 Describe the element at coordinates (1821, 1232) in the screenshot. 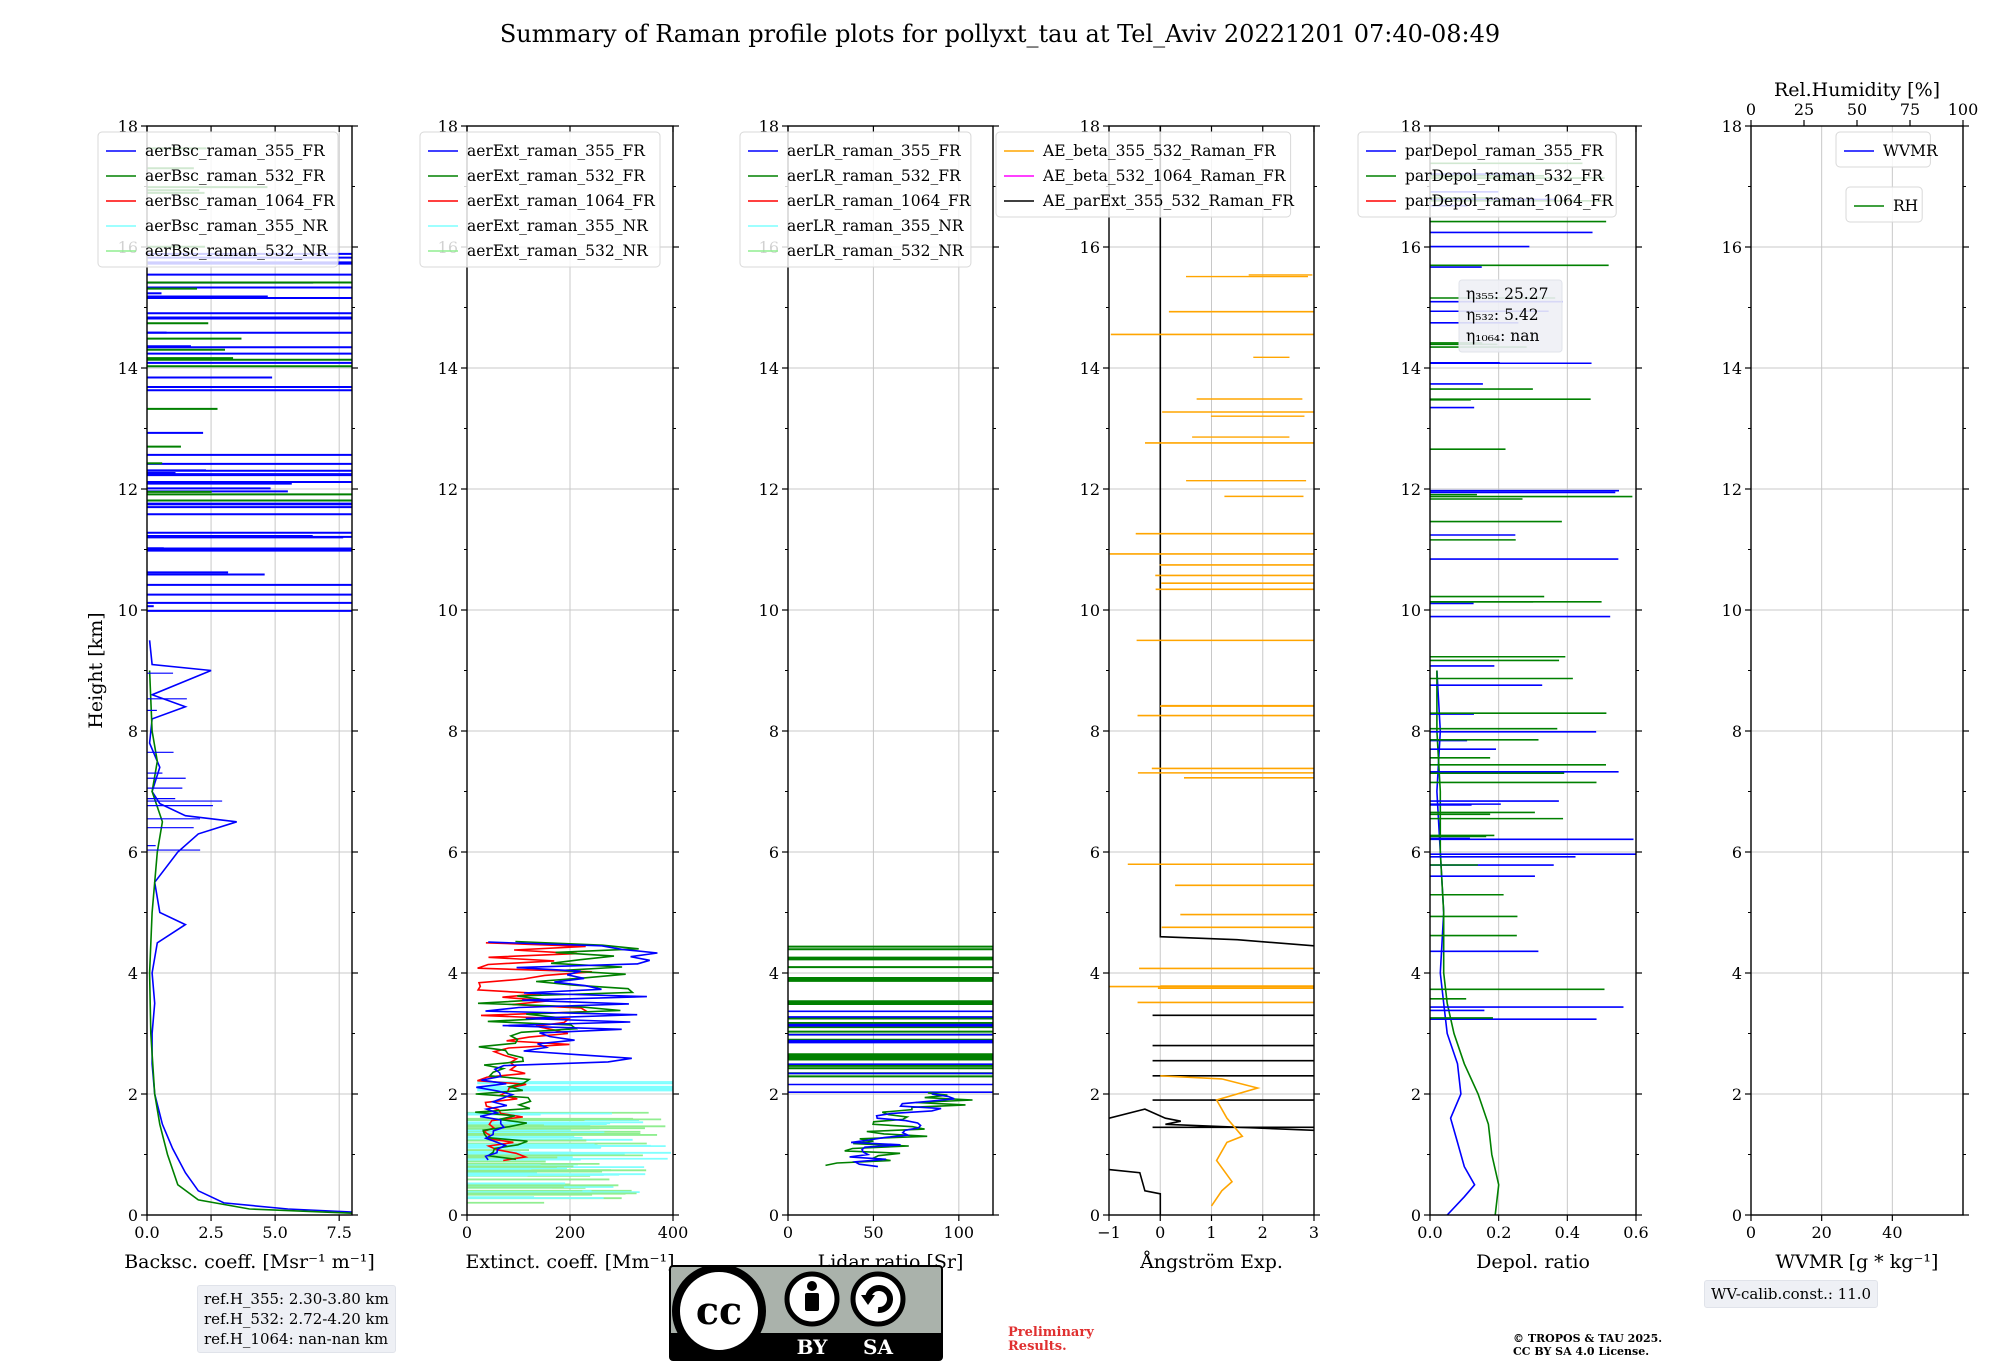

I see `x-tick-label: 20` at that location.